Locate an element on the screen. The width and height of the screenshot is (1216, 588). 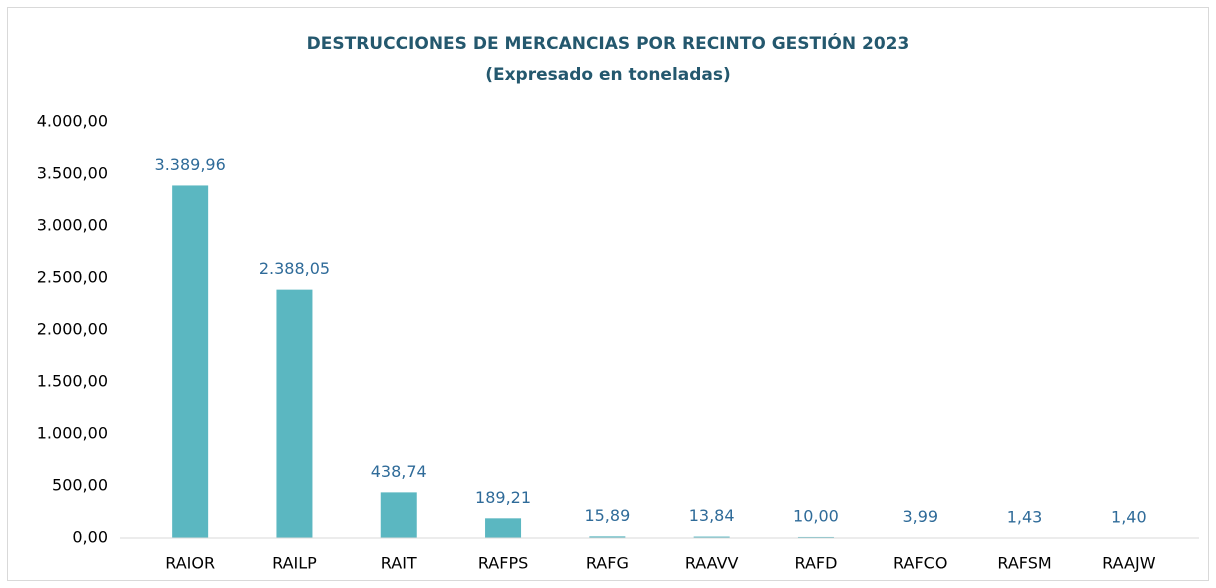
value-label: 13,84 is located at coordinates (712, 515).